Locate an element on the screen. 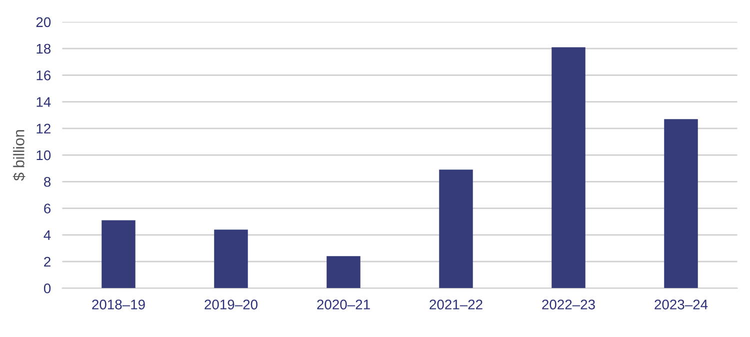  y-tick-label: 4 is located at coordinates (47, 235).